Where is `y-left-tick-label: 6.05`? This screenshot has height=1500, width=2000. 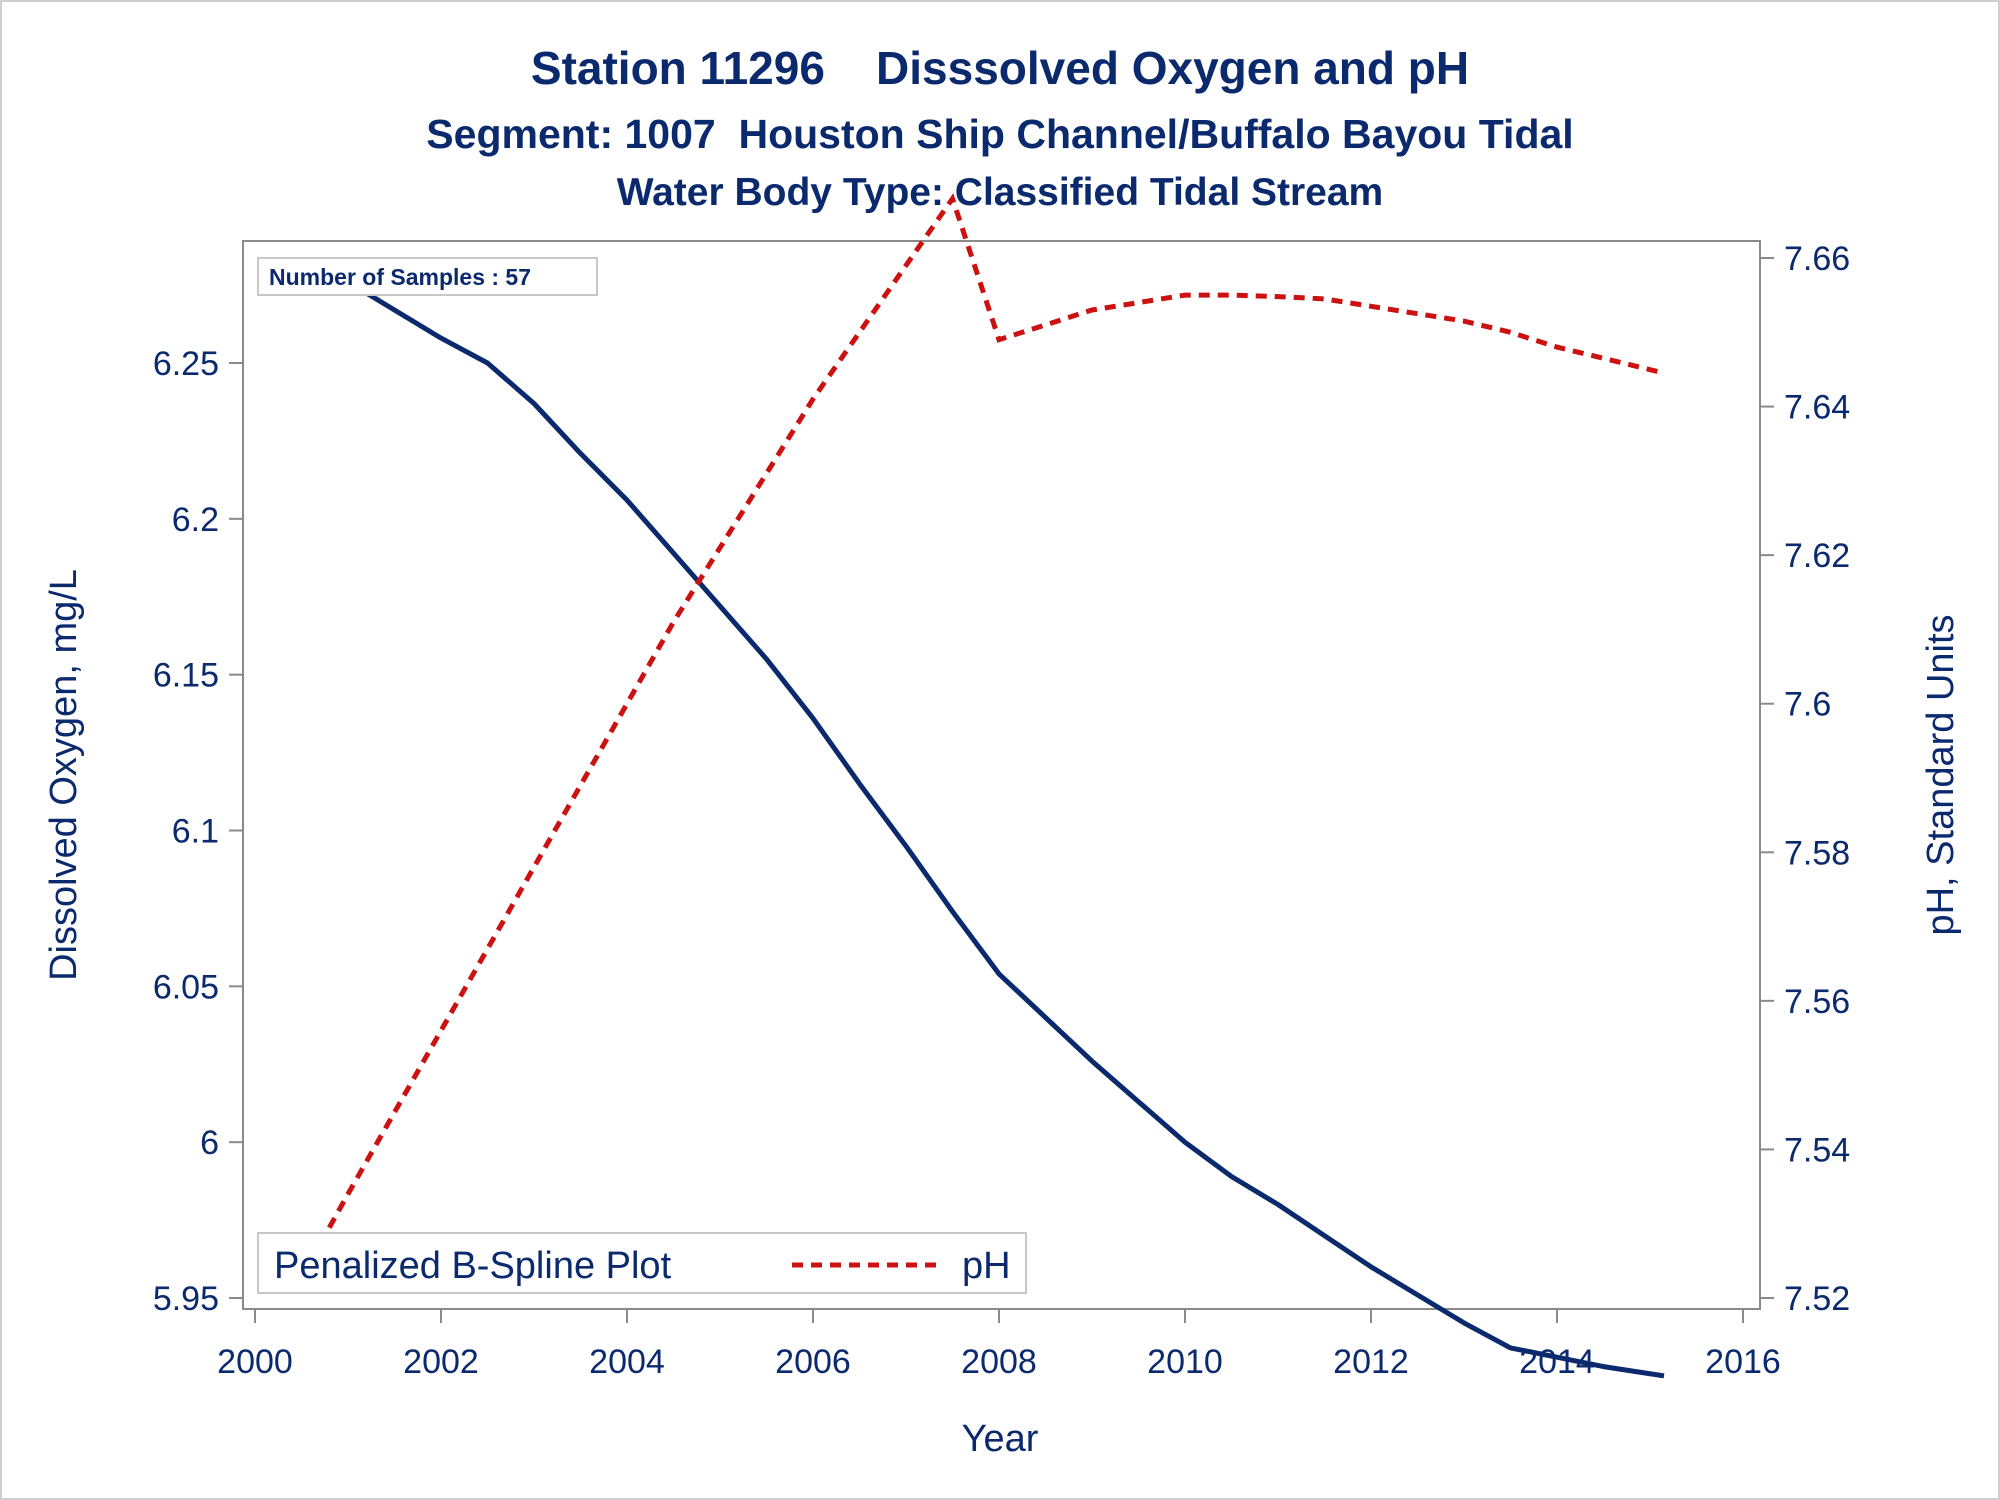
y-left-tick-label: 6.05 is located at coordinates (186, 987).